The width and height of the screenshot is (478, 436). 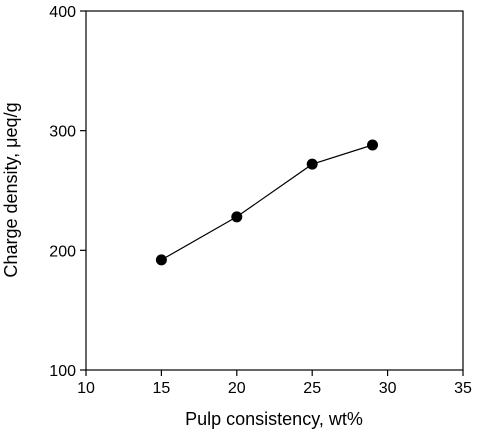 What do you see at coordinates (62, 251) in the screenshot?
I see `y-tick-label: 200` at bounding box center [62, 251].